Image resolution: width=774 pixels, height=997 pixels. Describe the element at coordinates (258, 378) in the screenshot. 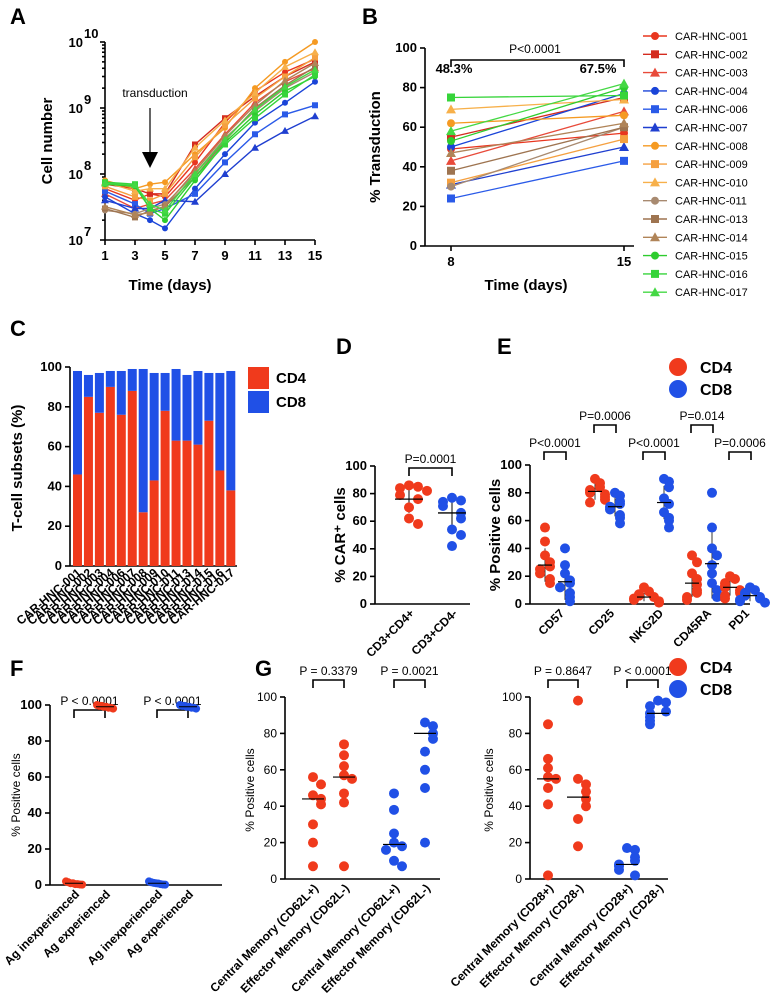

I see `panel-c-legend-cd4-swatch` at that location.